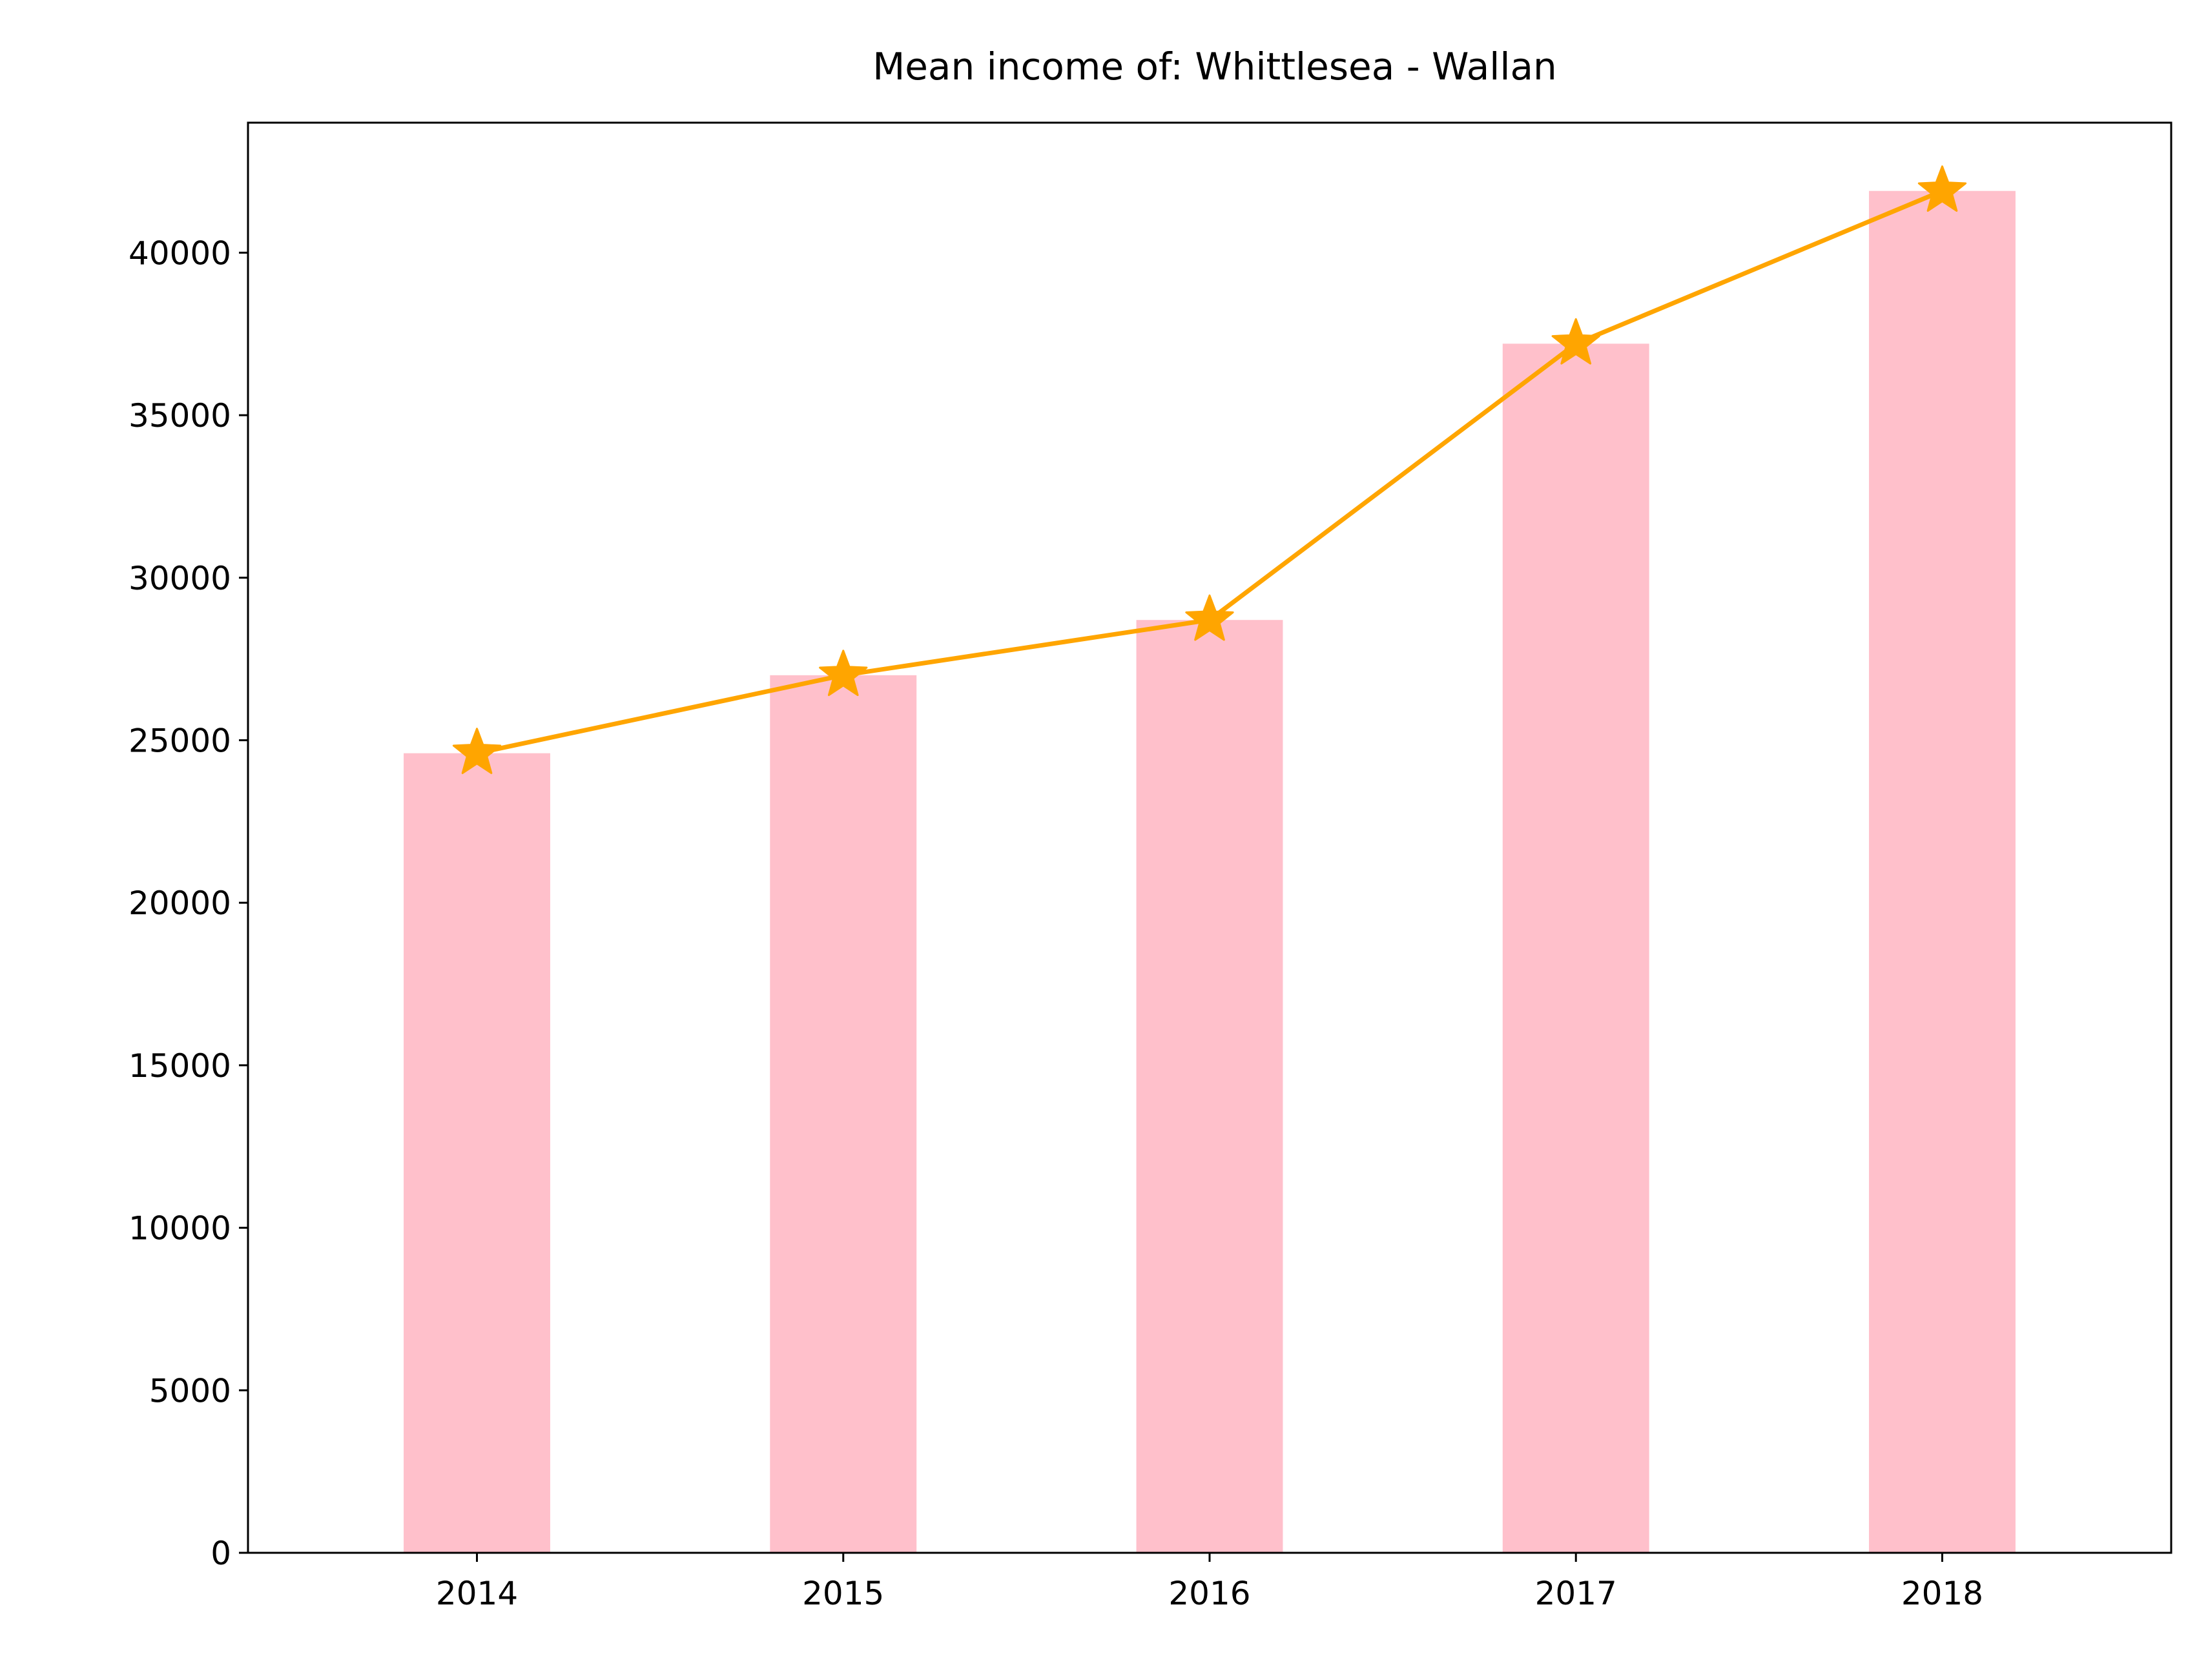  Describe the element at coordinates (1209, 617) in the screenshot. I see `star-marker-2016` at that location.